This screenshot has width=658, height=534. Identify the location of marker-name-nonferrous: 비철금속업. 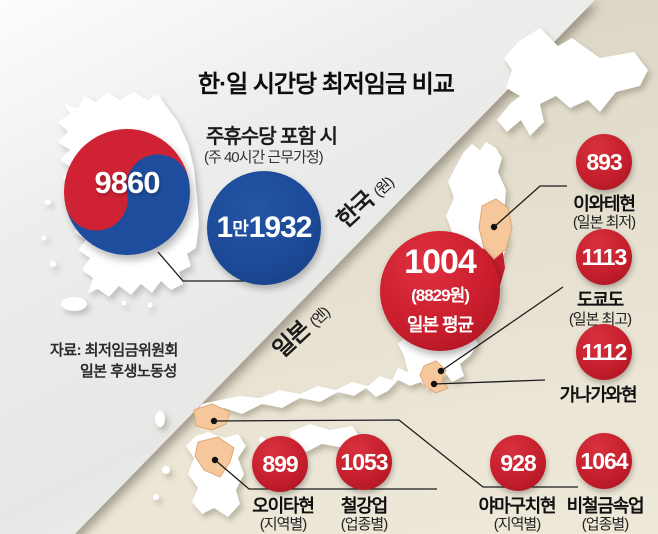
(605, 506).